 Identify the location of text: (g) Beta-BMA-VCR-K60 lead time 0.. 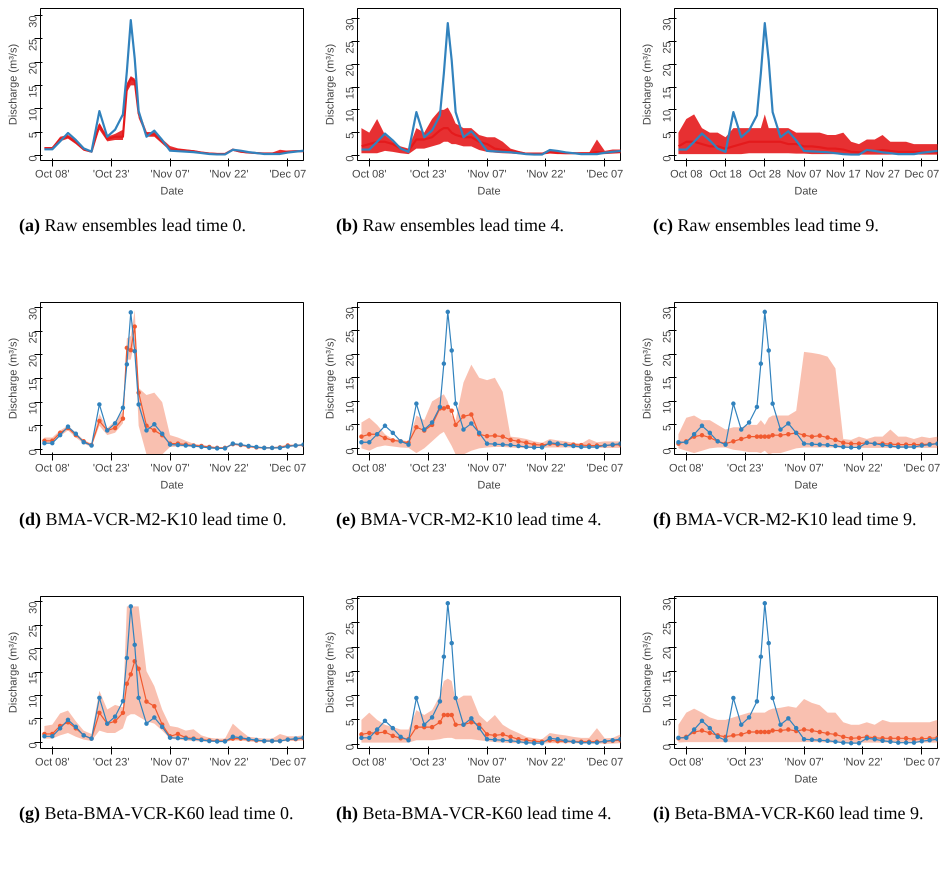
(156, 813).